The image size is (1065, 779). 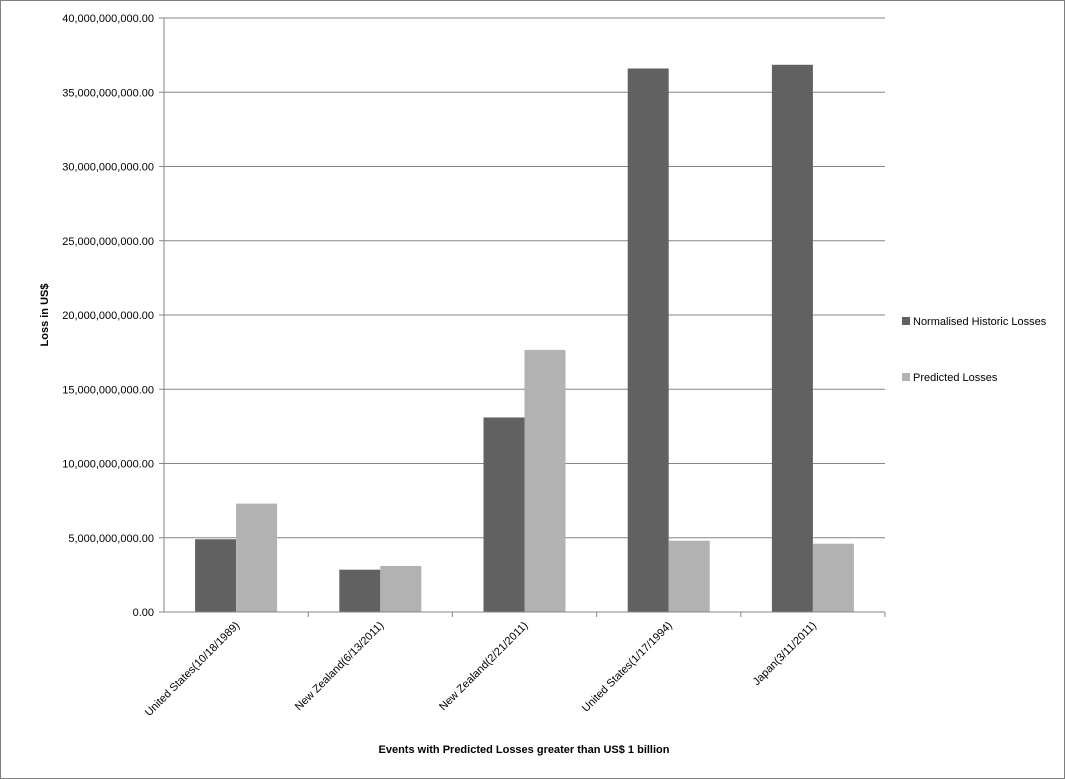 I want to click on legend-swatch-predicted, so click(x=906, y=377).